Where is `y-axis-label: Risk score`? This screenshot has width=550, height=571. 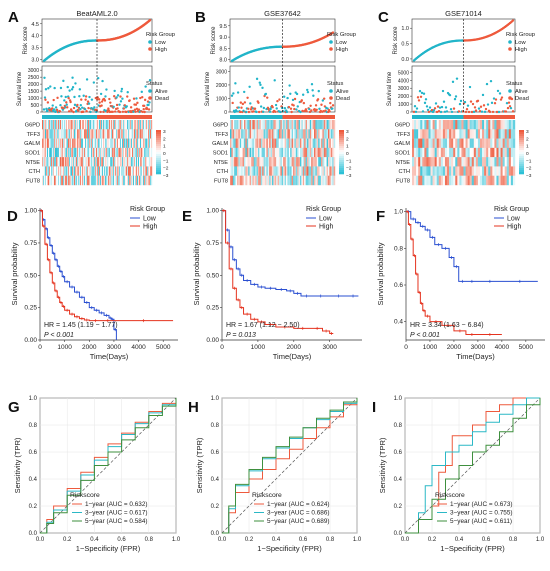 y-axis-label: Risk score is located at coordinates (214, 40).